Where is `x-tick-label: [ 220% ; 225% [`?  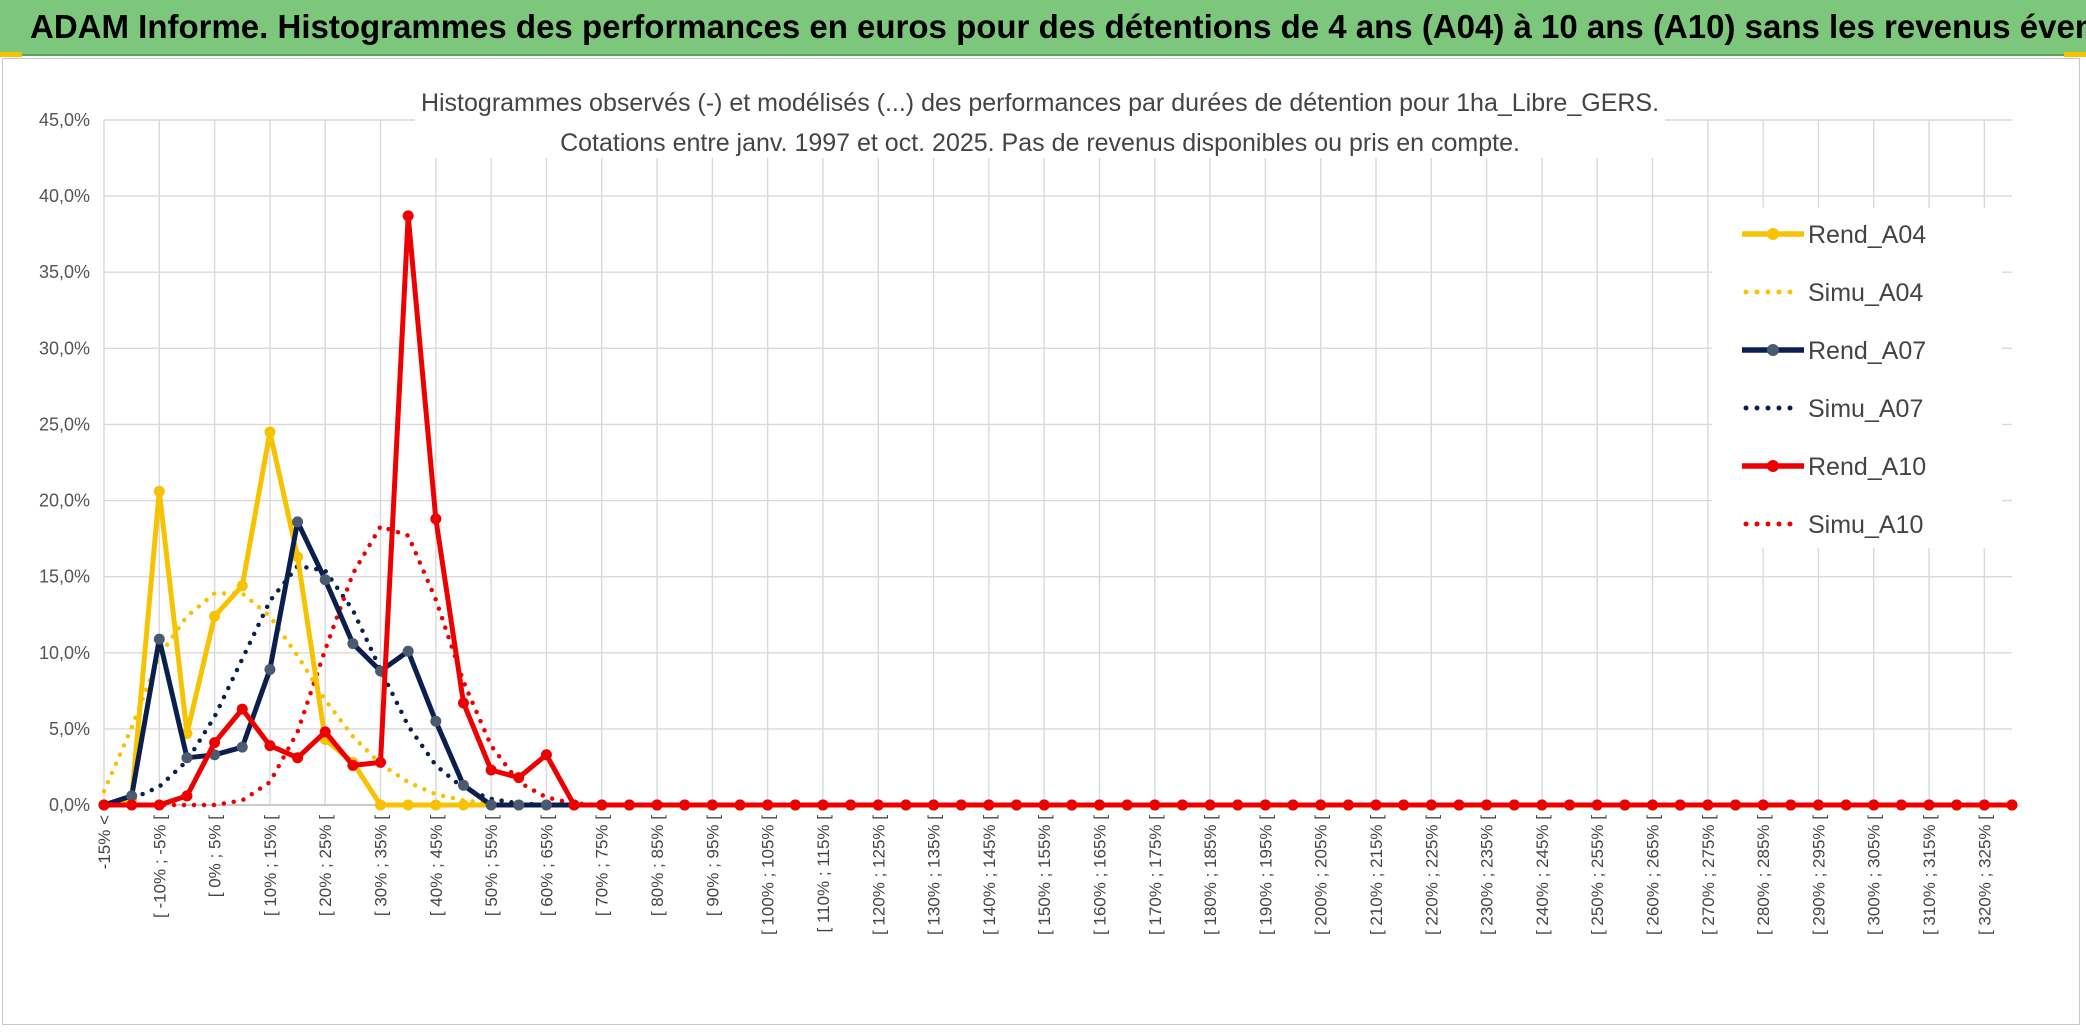 x-tick-label: [ 220% ; 225% [ is located at coordinates (1431, 875).